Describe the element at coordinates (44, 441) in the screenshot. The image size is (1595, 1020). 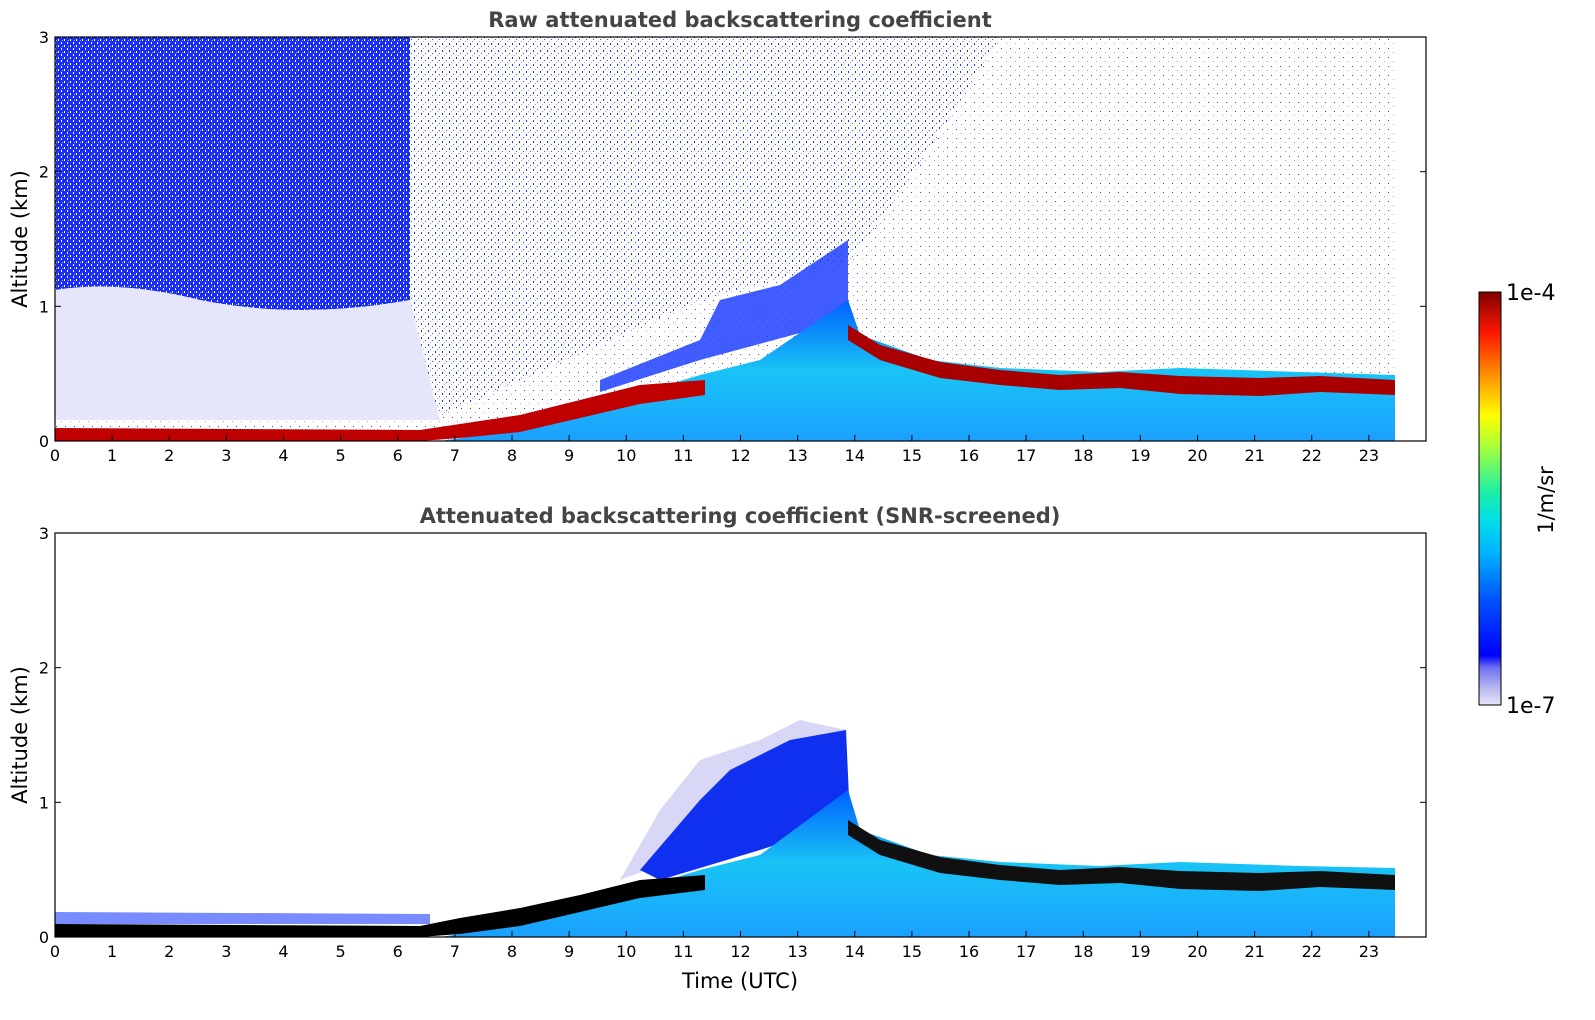
I see `y-tick-label-raw-0: 0` at that location.